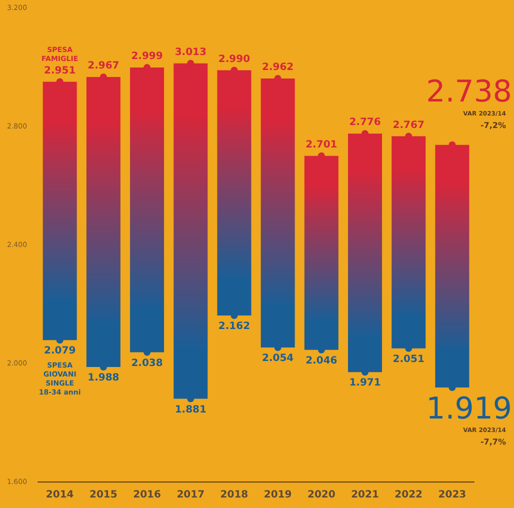 This screenshot has height=508, width=514. What do you see at coordinates (104, 495) in the screenshot?
I see `x-tick-label: 2015` at bounding box center [104, 495].